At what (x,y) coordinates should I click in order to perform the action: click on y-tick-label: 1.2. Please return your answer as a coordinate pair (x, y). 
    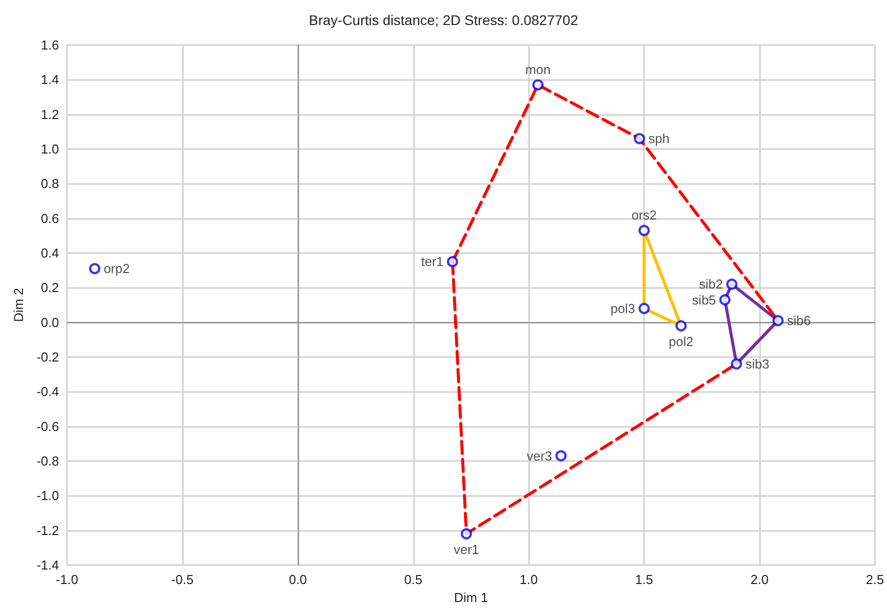
    Looking at the image, I should click on (49, 114).